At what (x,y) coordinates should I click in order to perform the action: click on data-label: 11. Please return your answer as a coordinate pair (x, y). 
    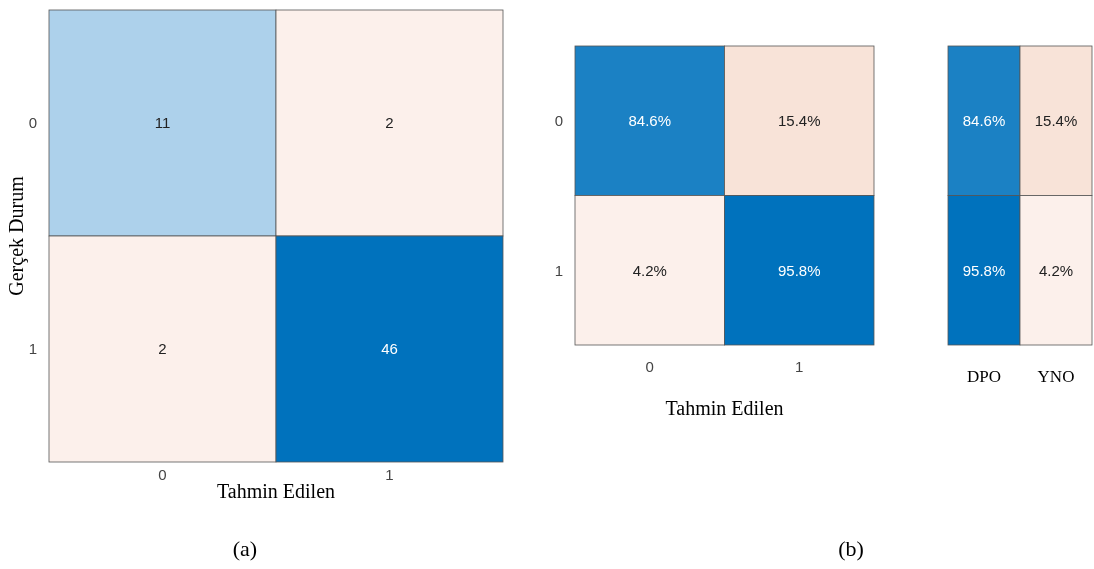
    Looking at the image, I should click on (162, 123).